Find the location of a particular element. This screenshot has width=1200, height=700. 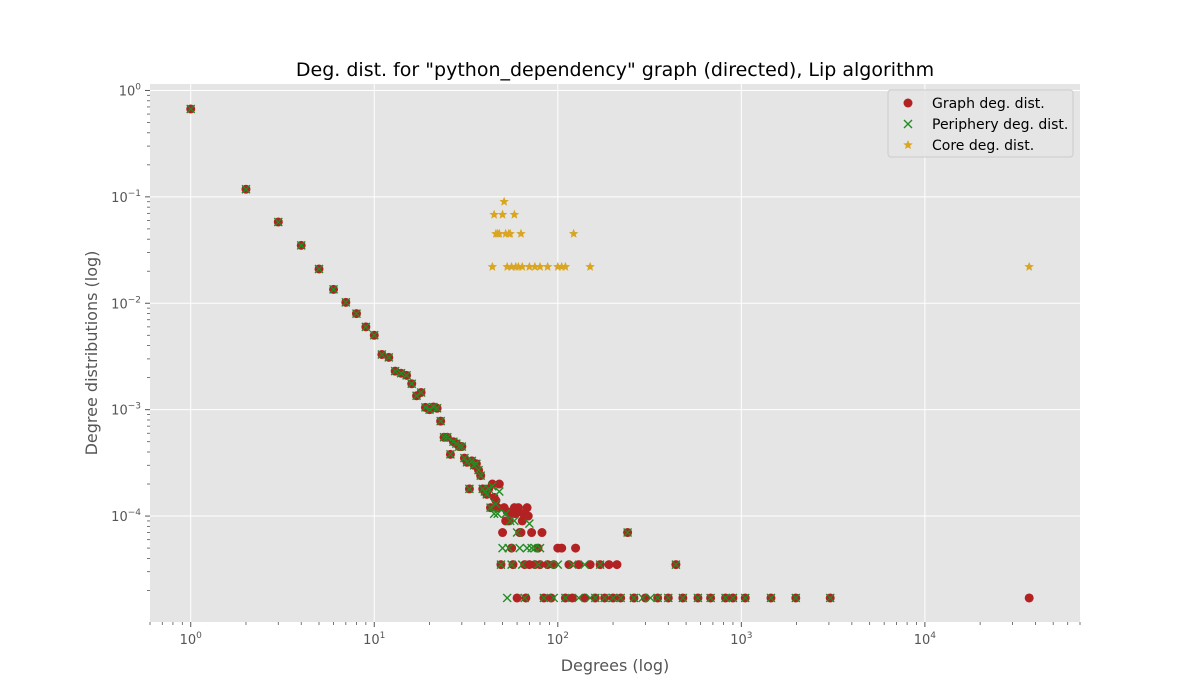

y-tick-label: 10⁻¹ is located at coordinates (126, 197).